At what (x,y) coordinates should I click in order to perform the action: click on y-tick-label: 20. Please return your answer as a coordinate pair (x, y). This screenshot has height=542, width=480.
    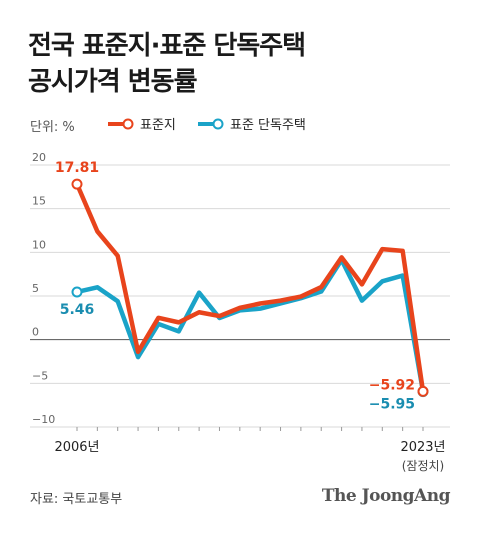
    Looking at the image, I should click on (39, 157).